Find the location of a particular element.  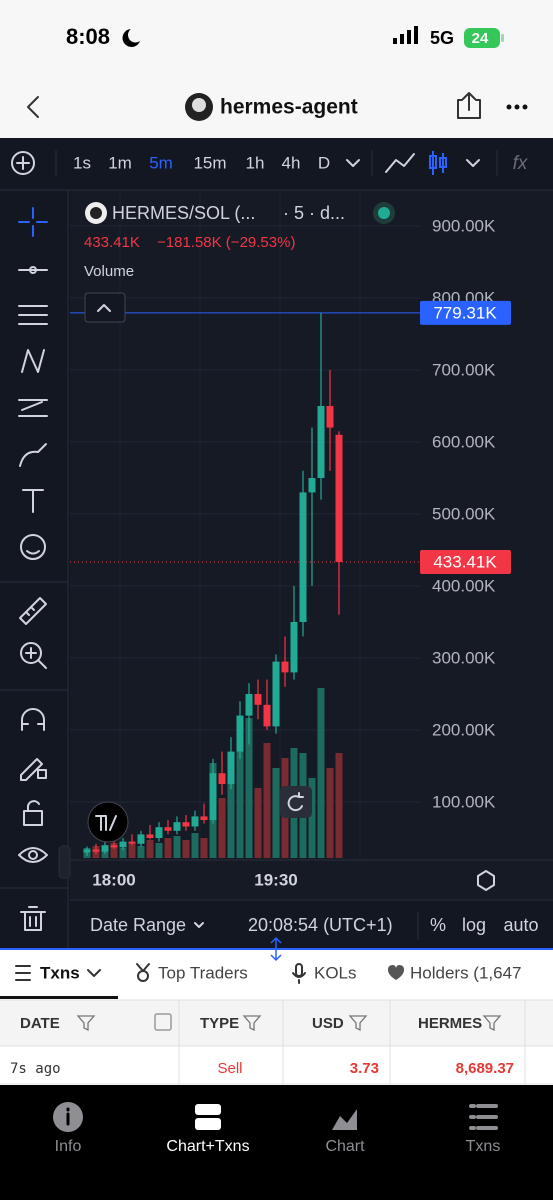

share-button is located at coordinates (469, 105).